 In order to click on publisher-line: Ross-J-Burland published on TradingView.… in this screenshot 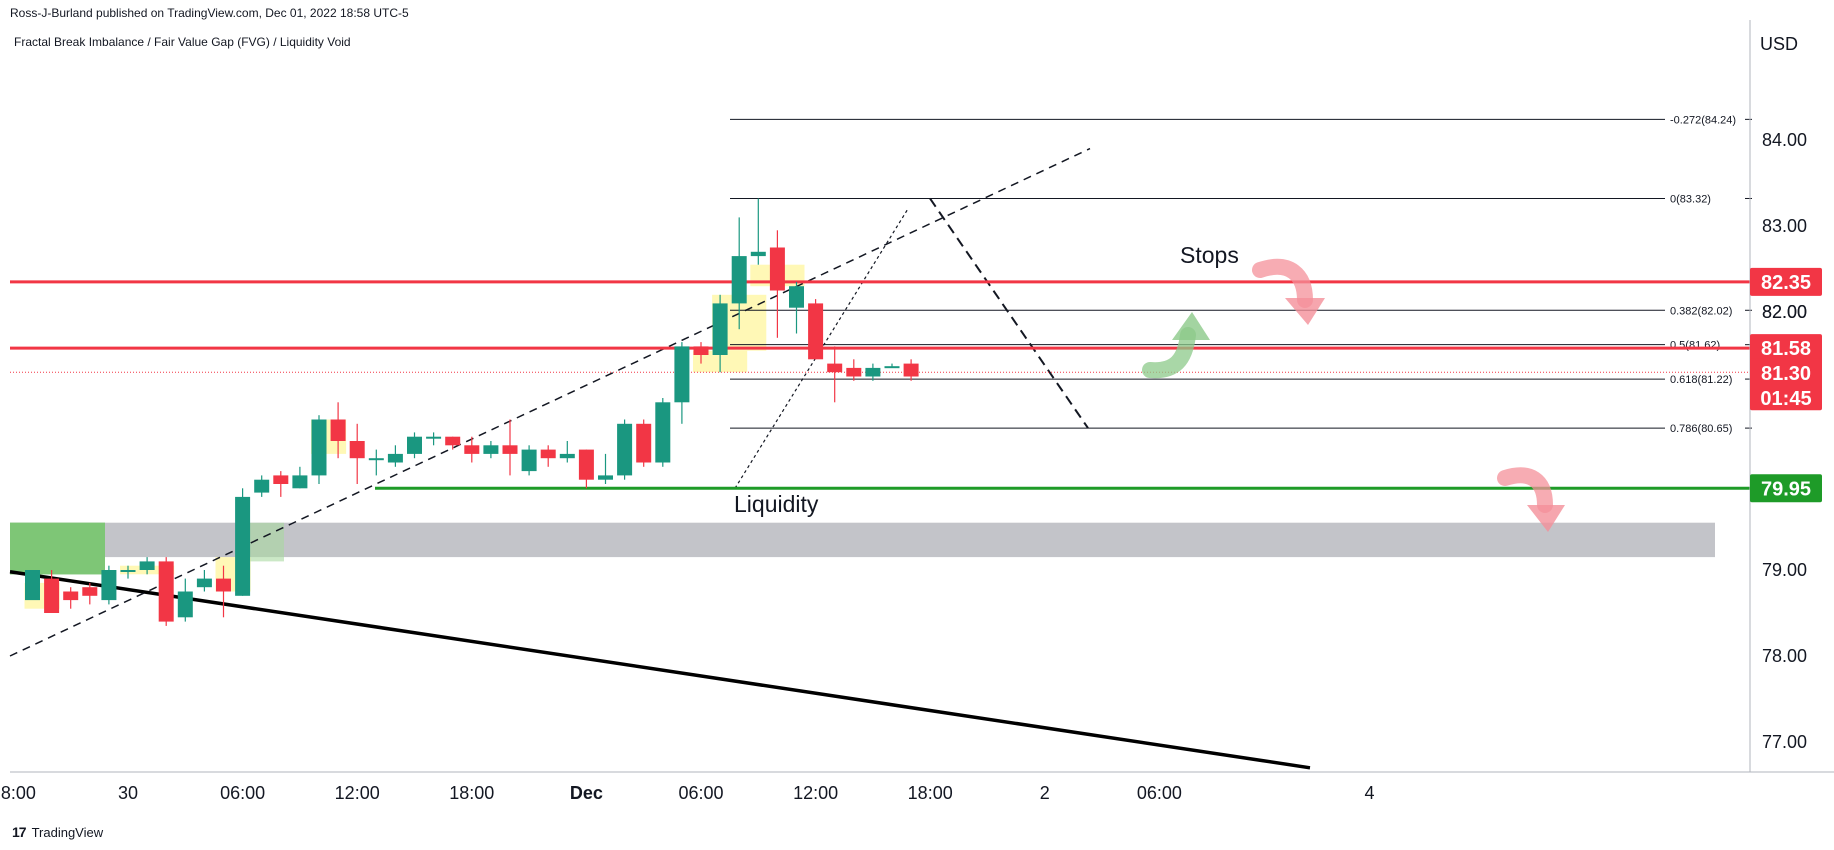, I will do `click(209, 13)`.